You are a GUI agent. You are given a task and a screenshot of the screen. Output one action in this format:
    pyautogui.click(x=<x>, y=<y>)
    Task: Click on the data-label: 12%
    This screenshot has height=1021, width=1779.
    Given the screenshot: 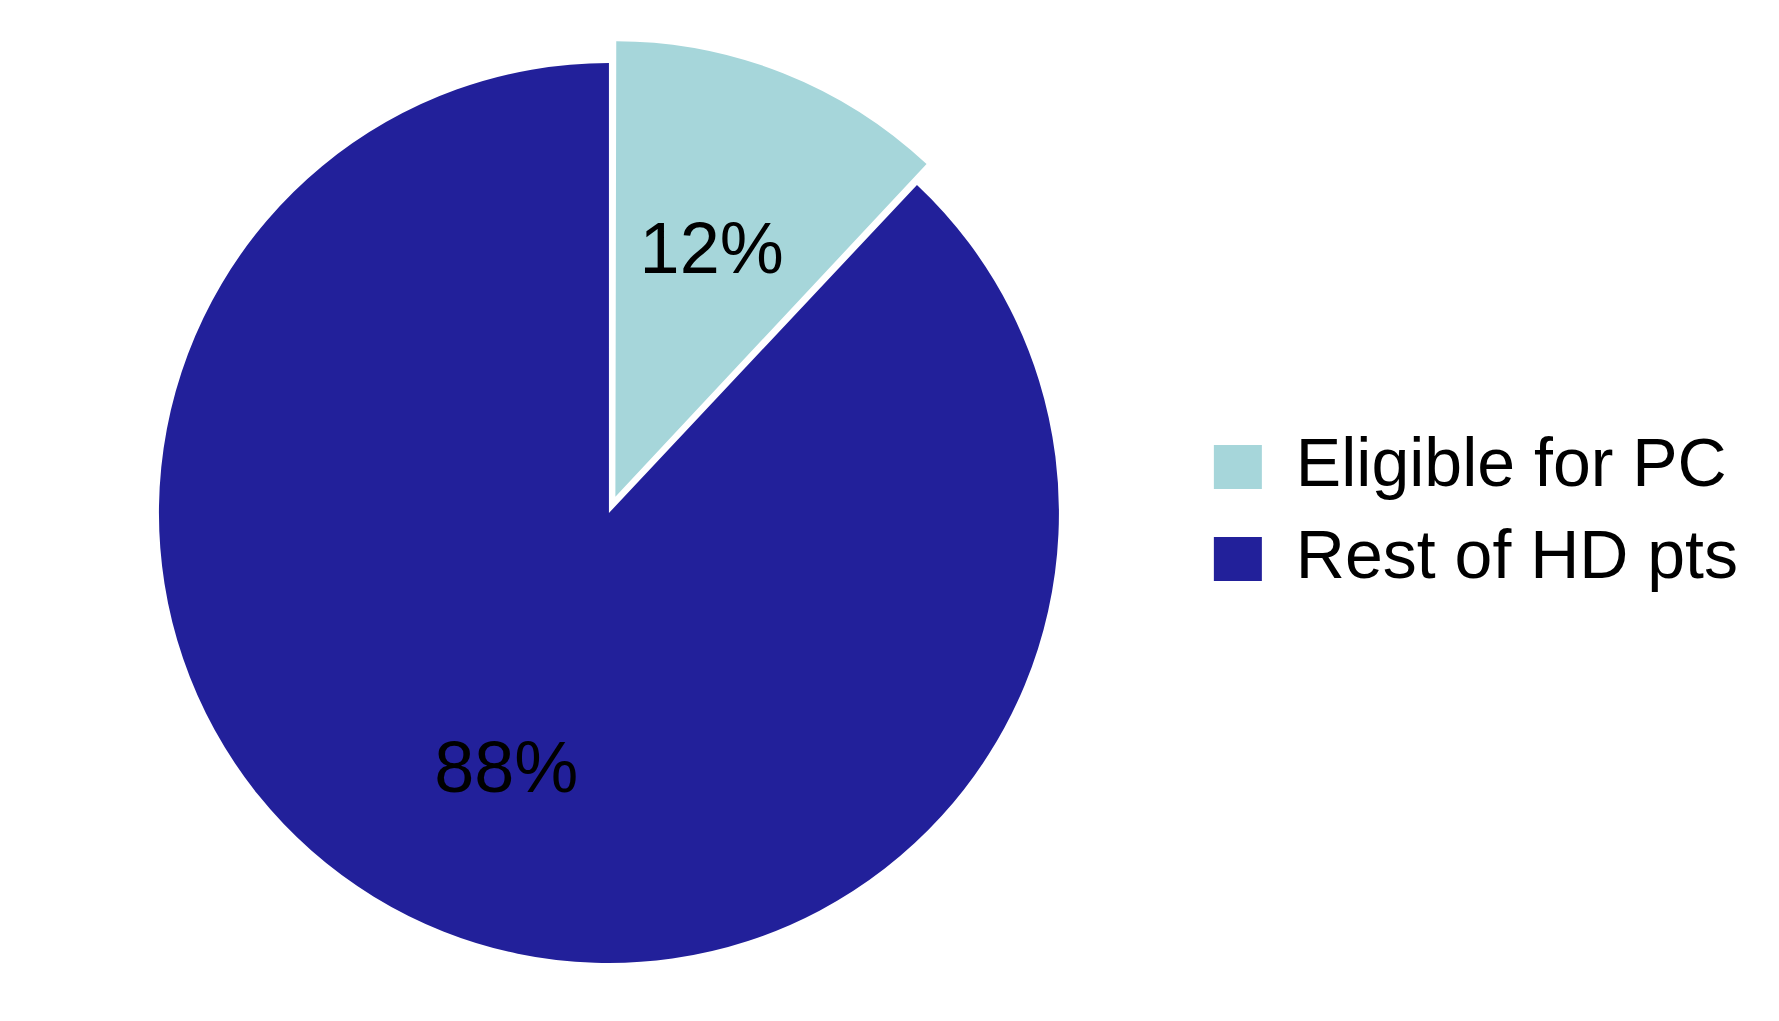 What is the action you would take?
    pyautogui.click(x=711, y=248)
    